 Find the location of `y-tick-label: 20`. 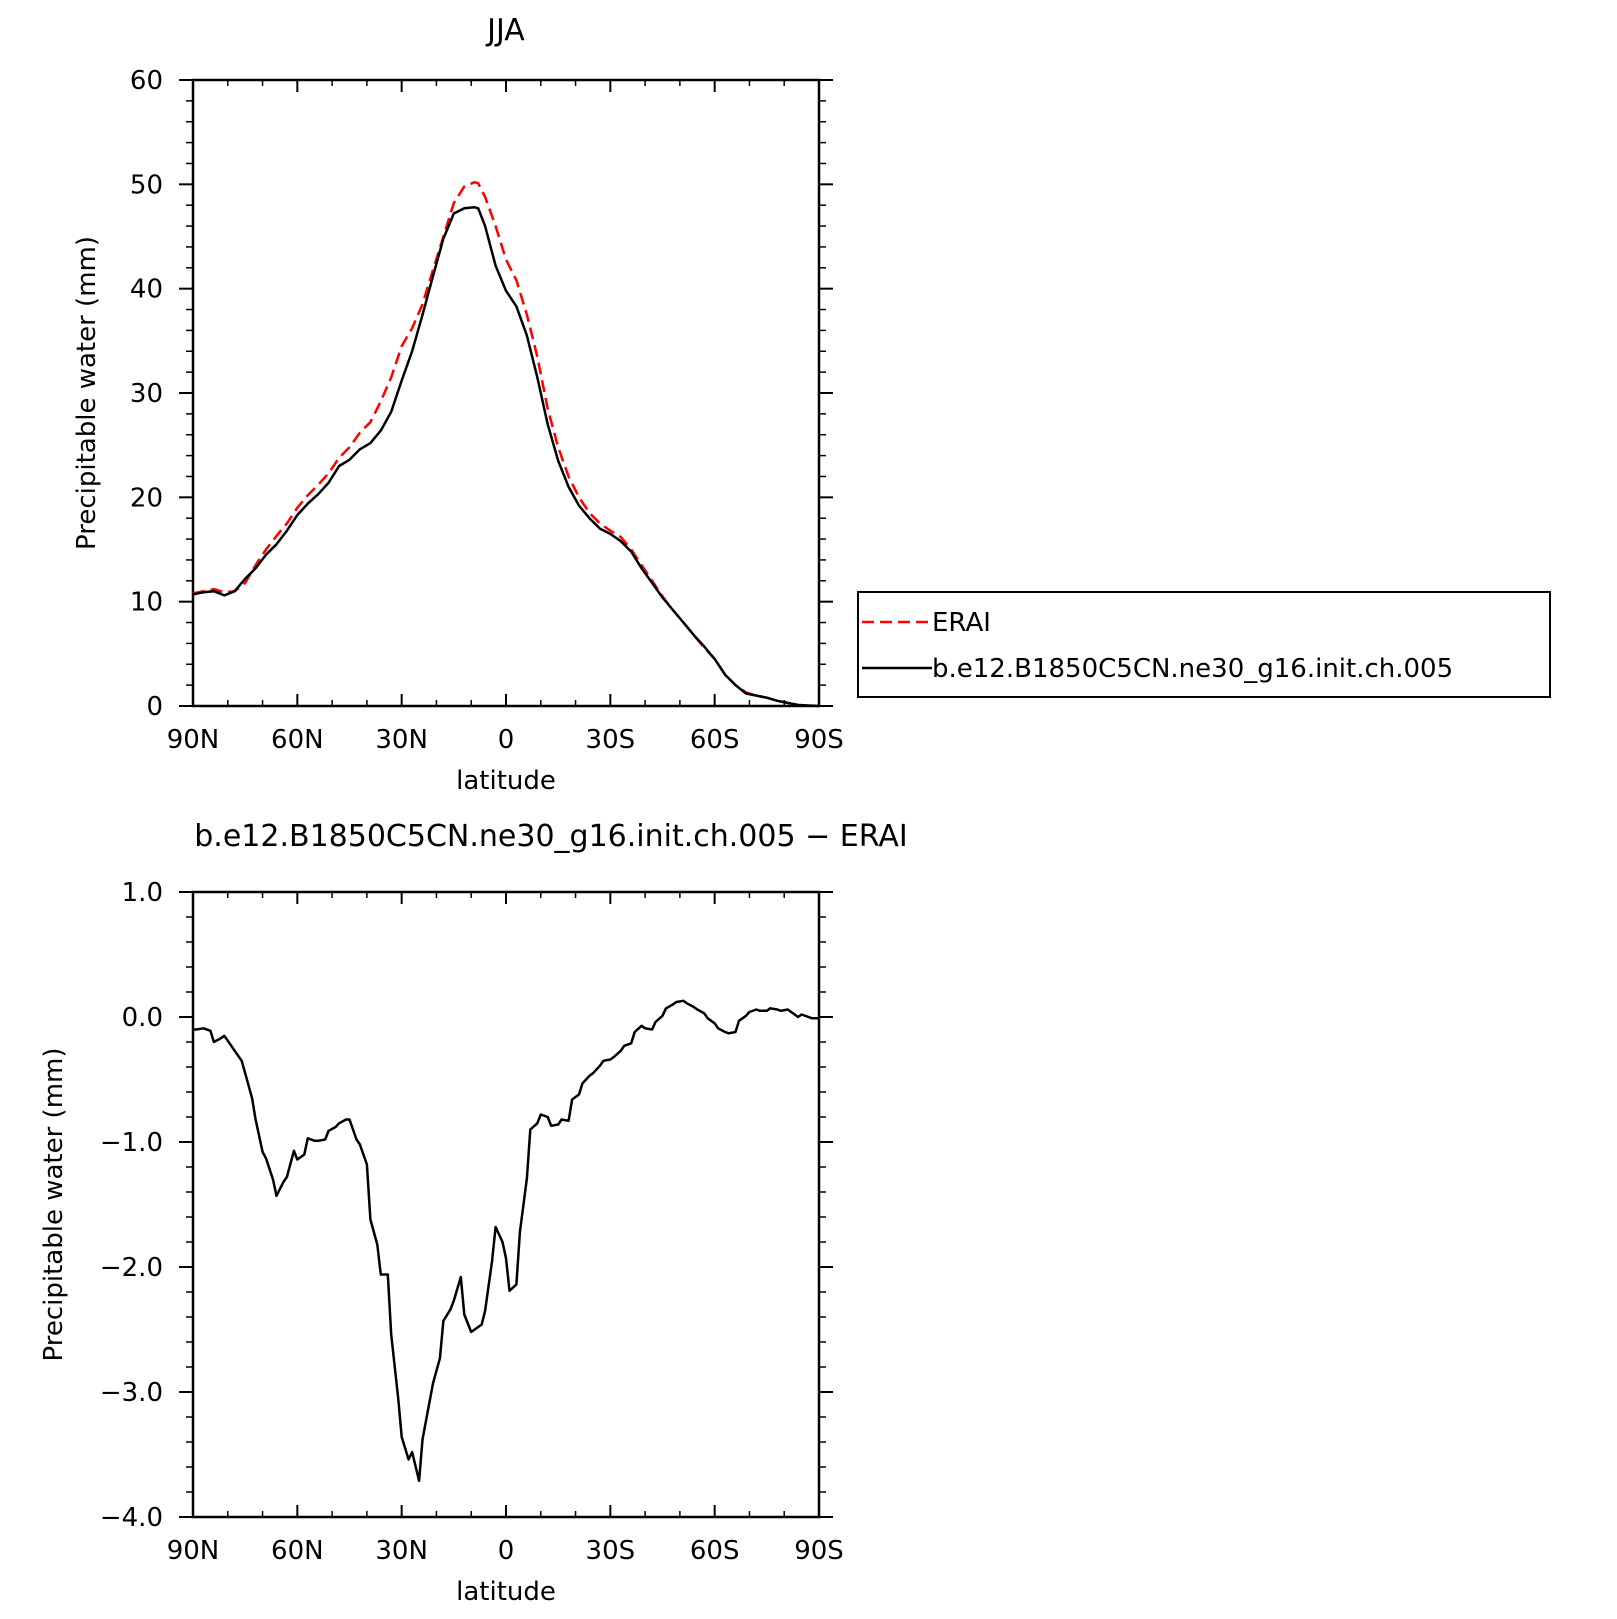

y-tick-label: 20 is located at coordinates (146, 498).